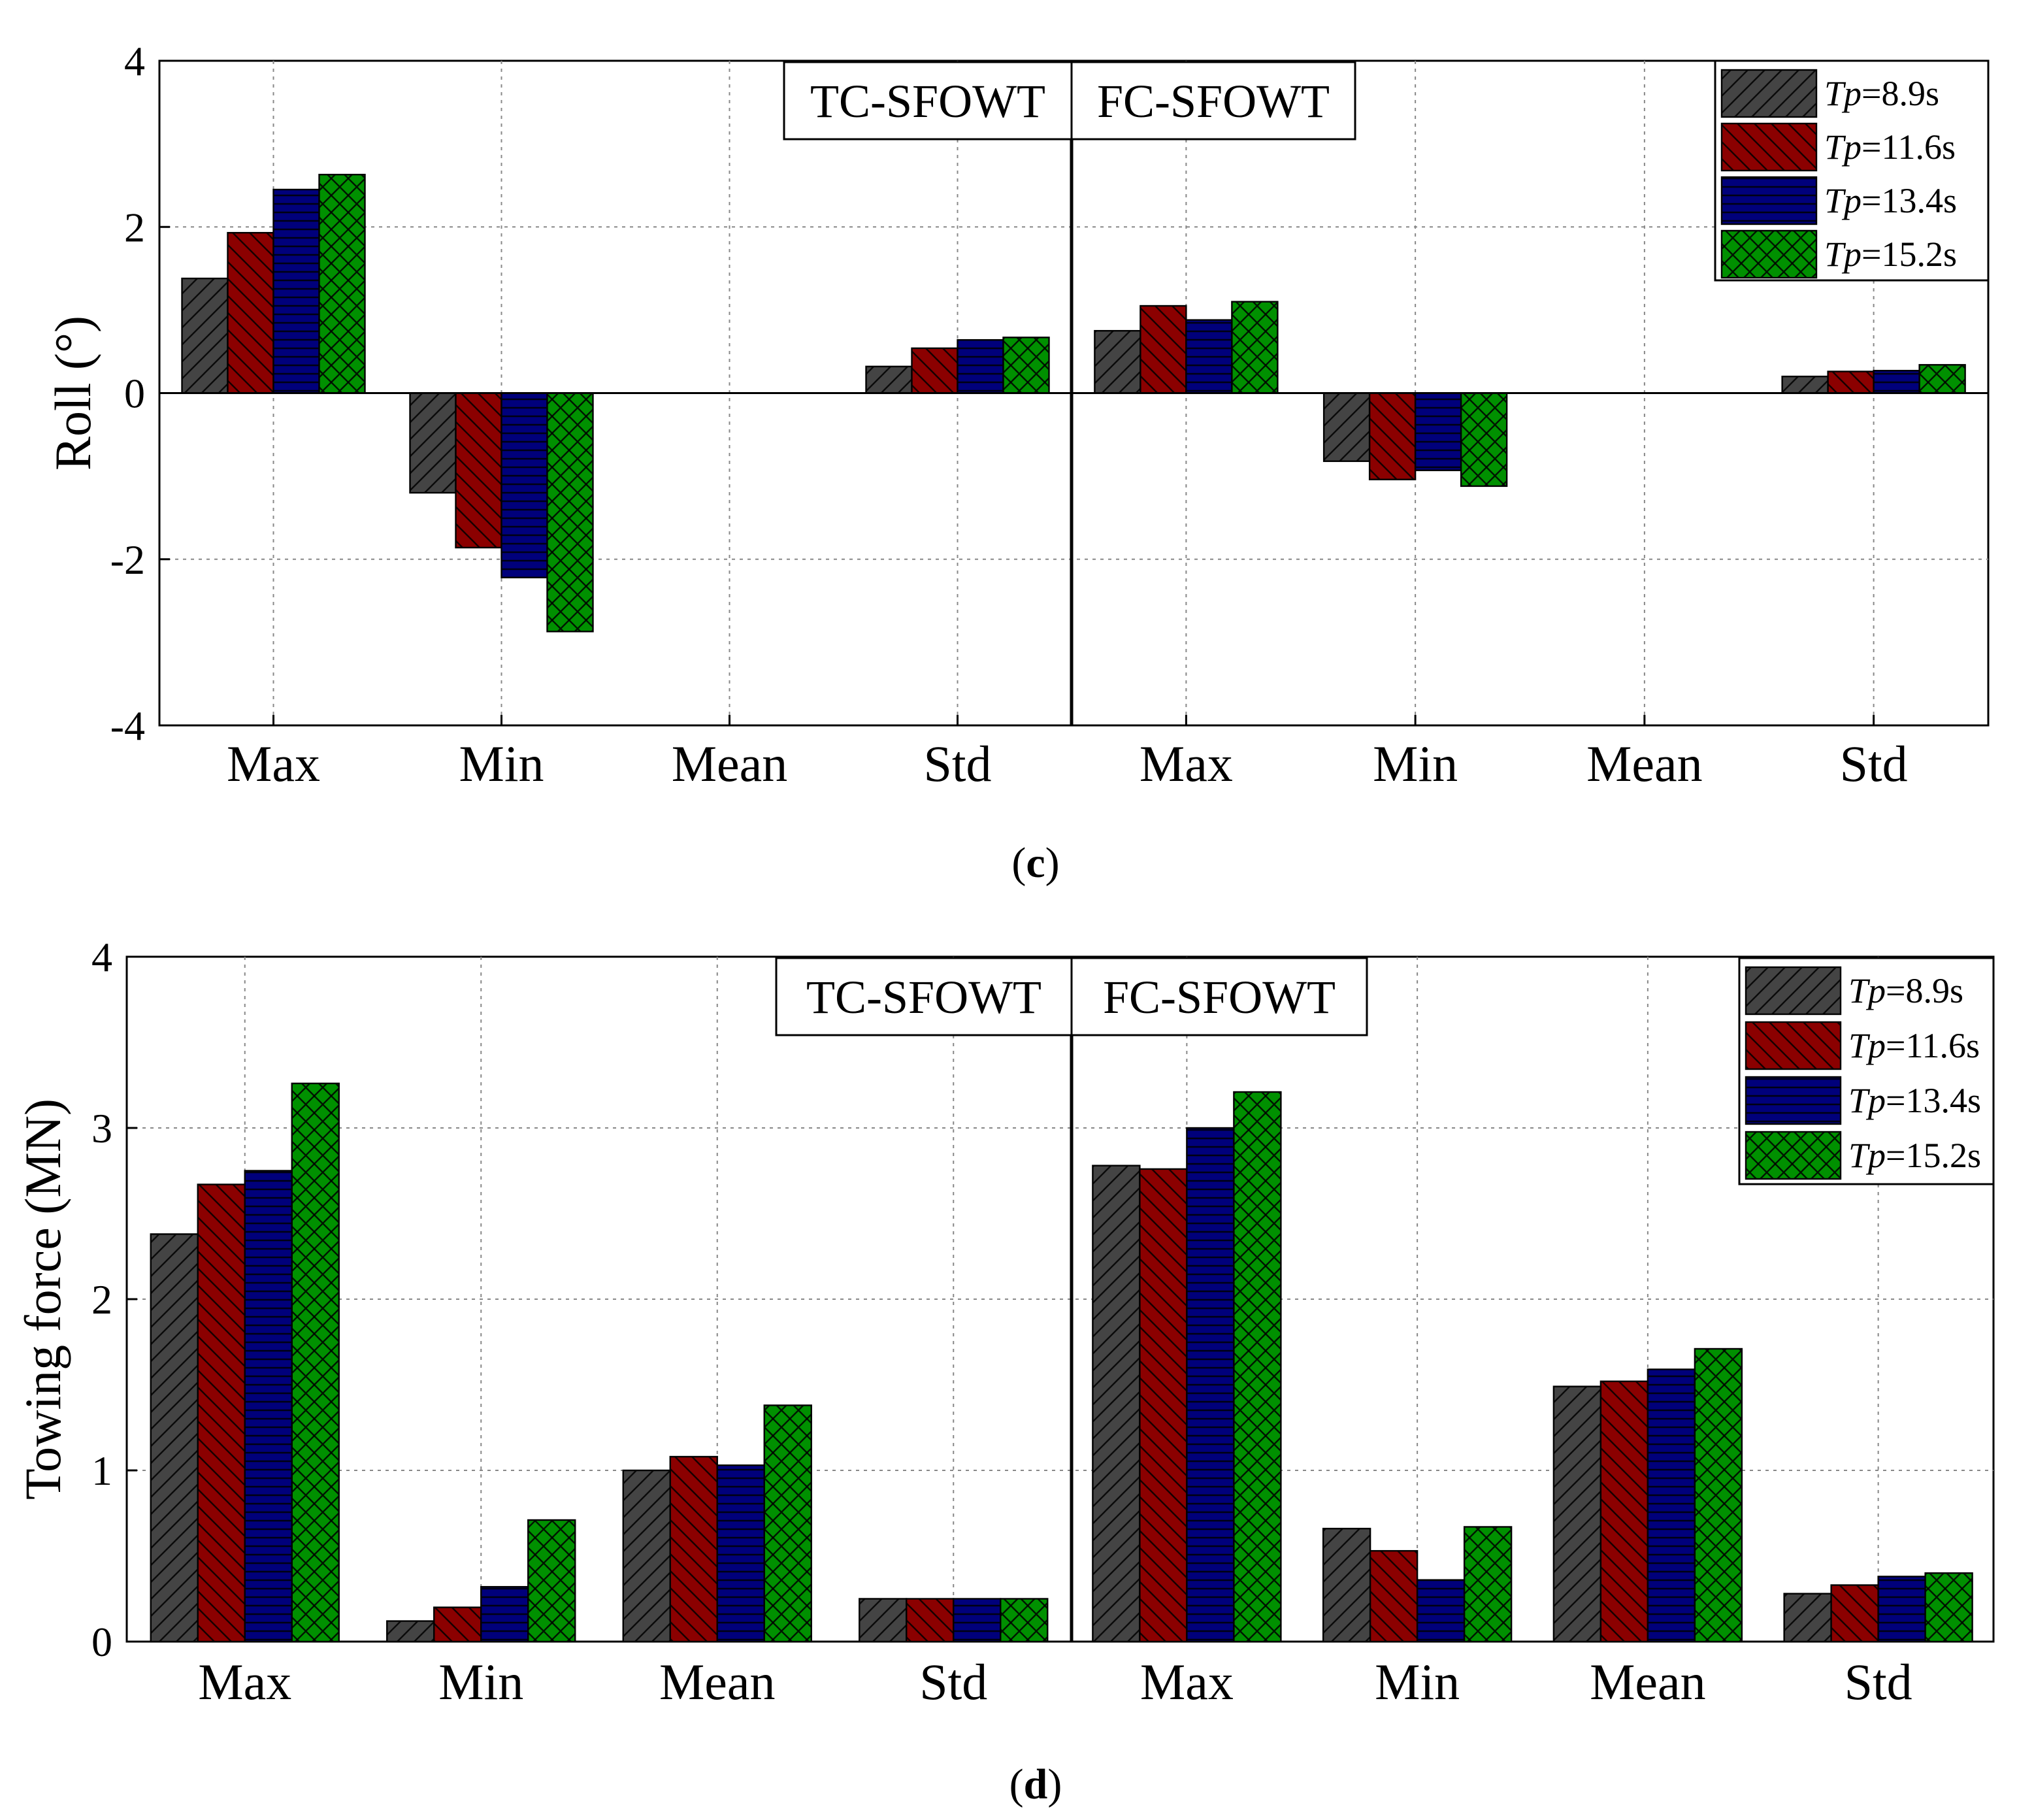 This screenshot has height=1820, width=2034. What do you see at coordinates (127, 560) in the screenshot?
I see `y-tick-label: -2` at bounding box center [127, 560].